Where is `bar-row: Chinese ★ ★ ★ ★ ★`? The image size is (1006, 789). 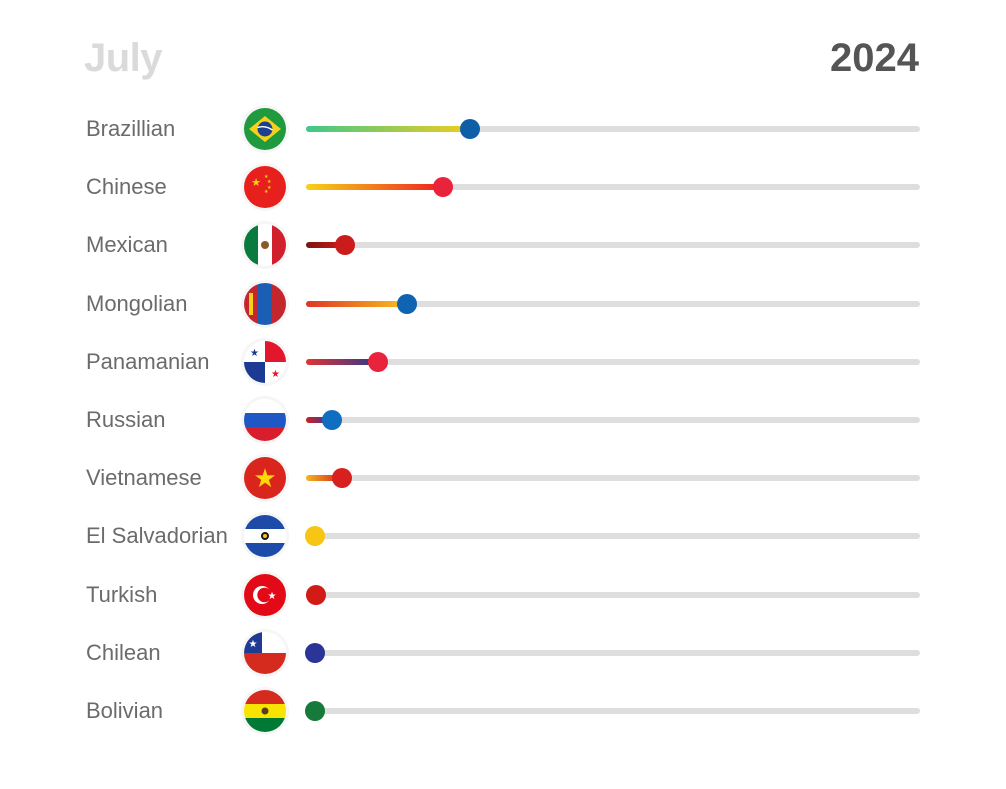
bar-row: Chinese ★ ★ ★ ★ ★ is located at coordinates (503, 187).